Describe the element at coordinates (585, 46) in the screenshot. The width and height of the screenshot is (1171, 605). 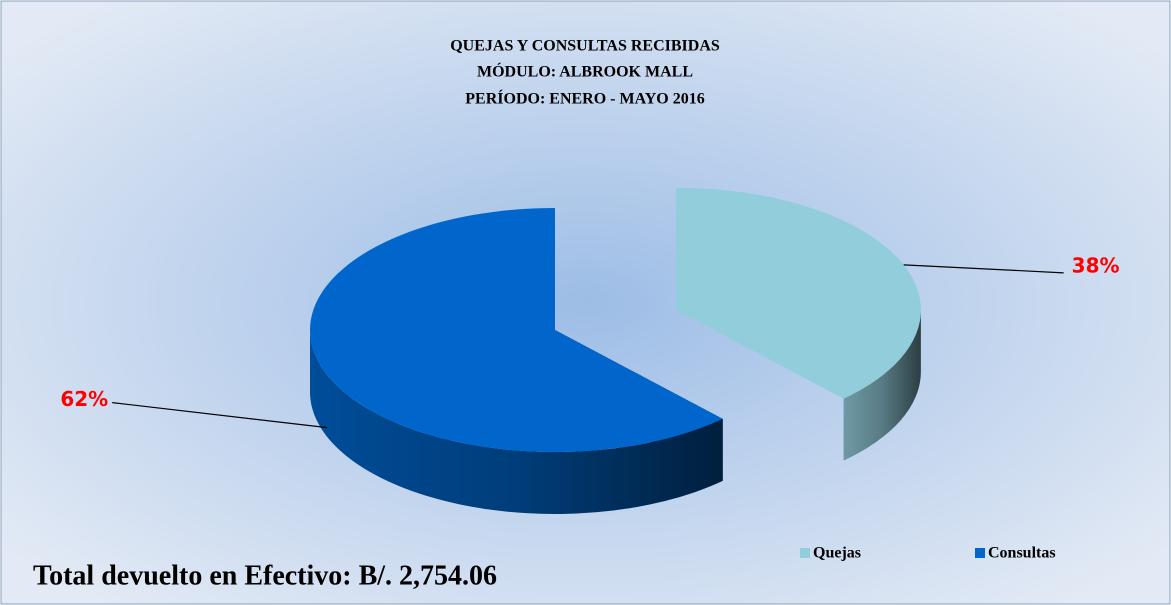
I see `chart-title: QUEJAS Y CONSULTAS RECIBIDAS` at that location.